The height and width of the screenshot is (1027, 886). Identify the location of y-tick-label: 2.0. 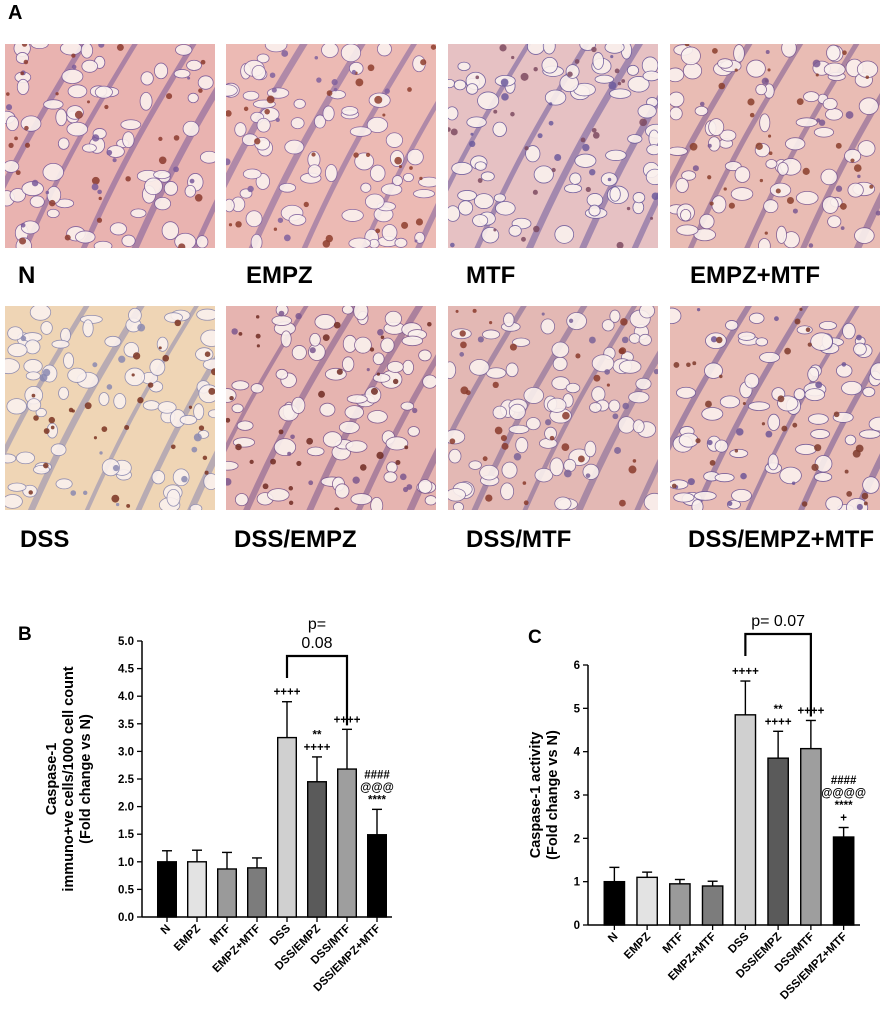
(126, 808).